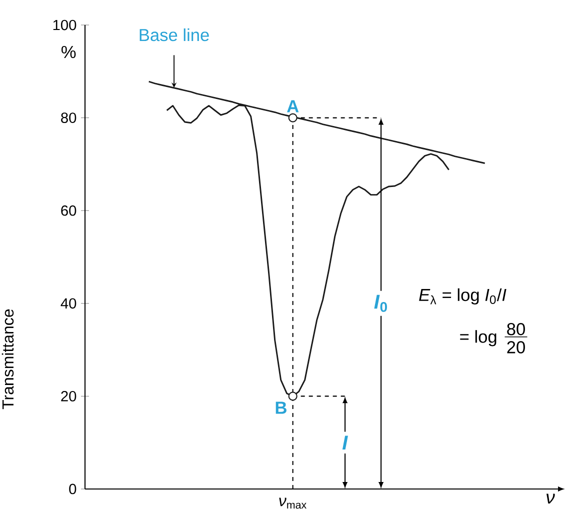 The height and width of the screenshot is (517, 575). I want to click on annotation: Base line, so click(174, 35).